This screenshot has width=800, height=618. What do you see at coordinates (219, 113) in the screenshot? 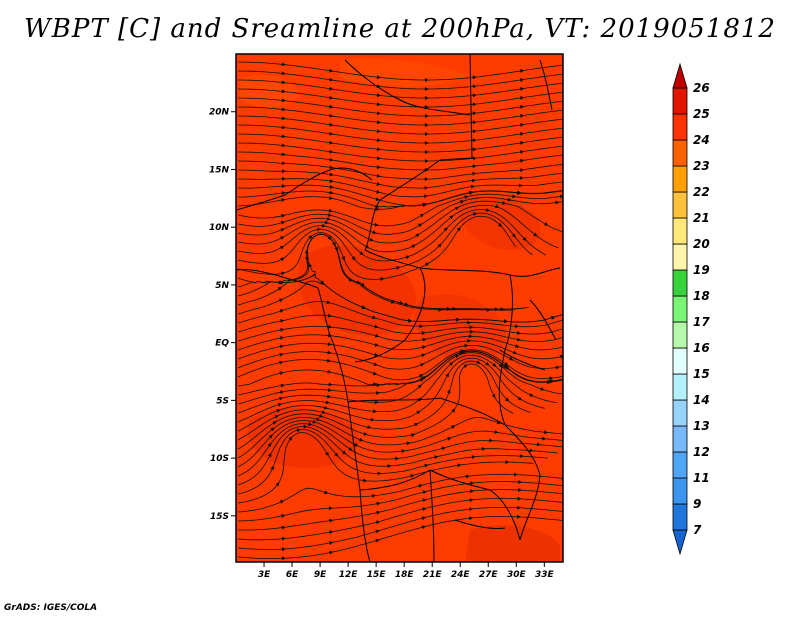
I see `y-tick-label: 20N` at bounding box center [219, 113].